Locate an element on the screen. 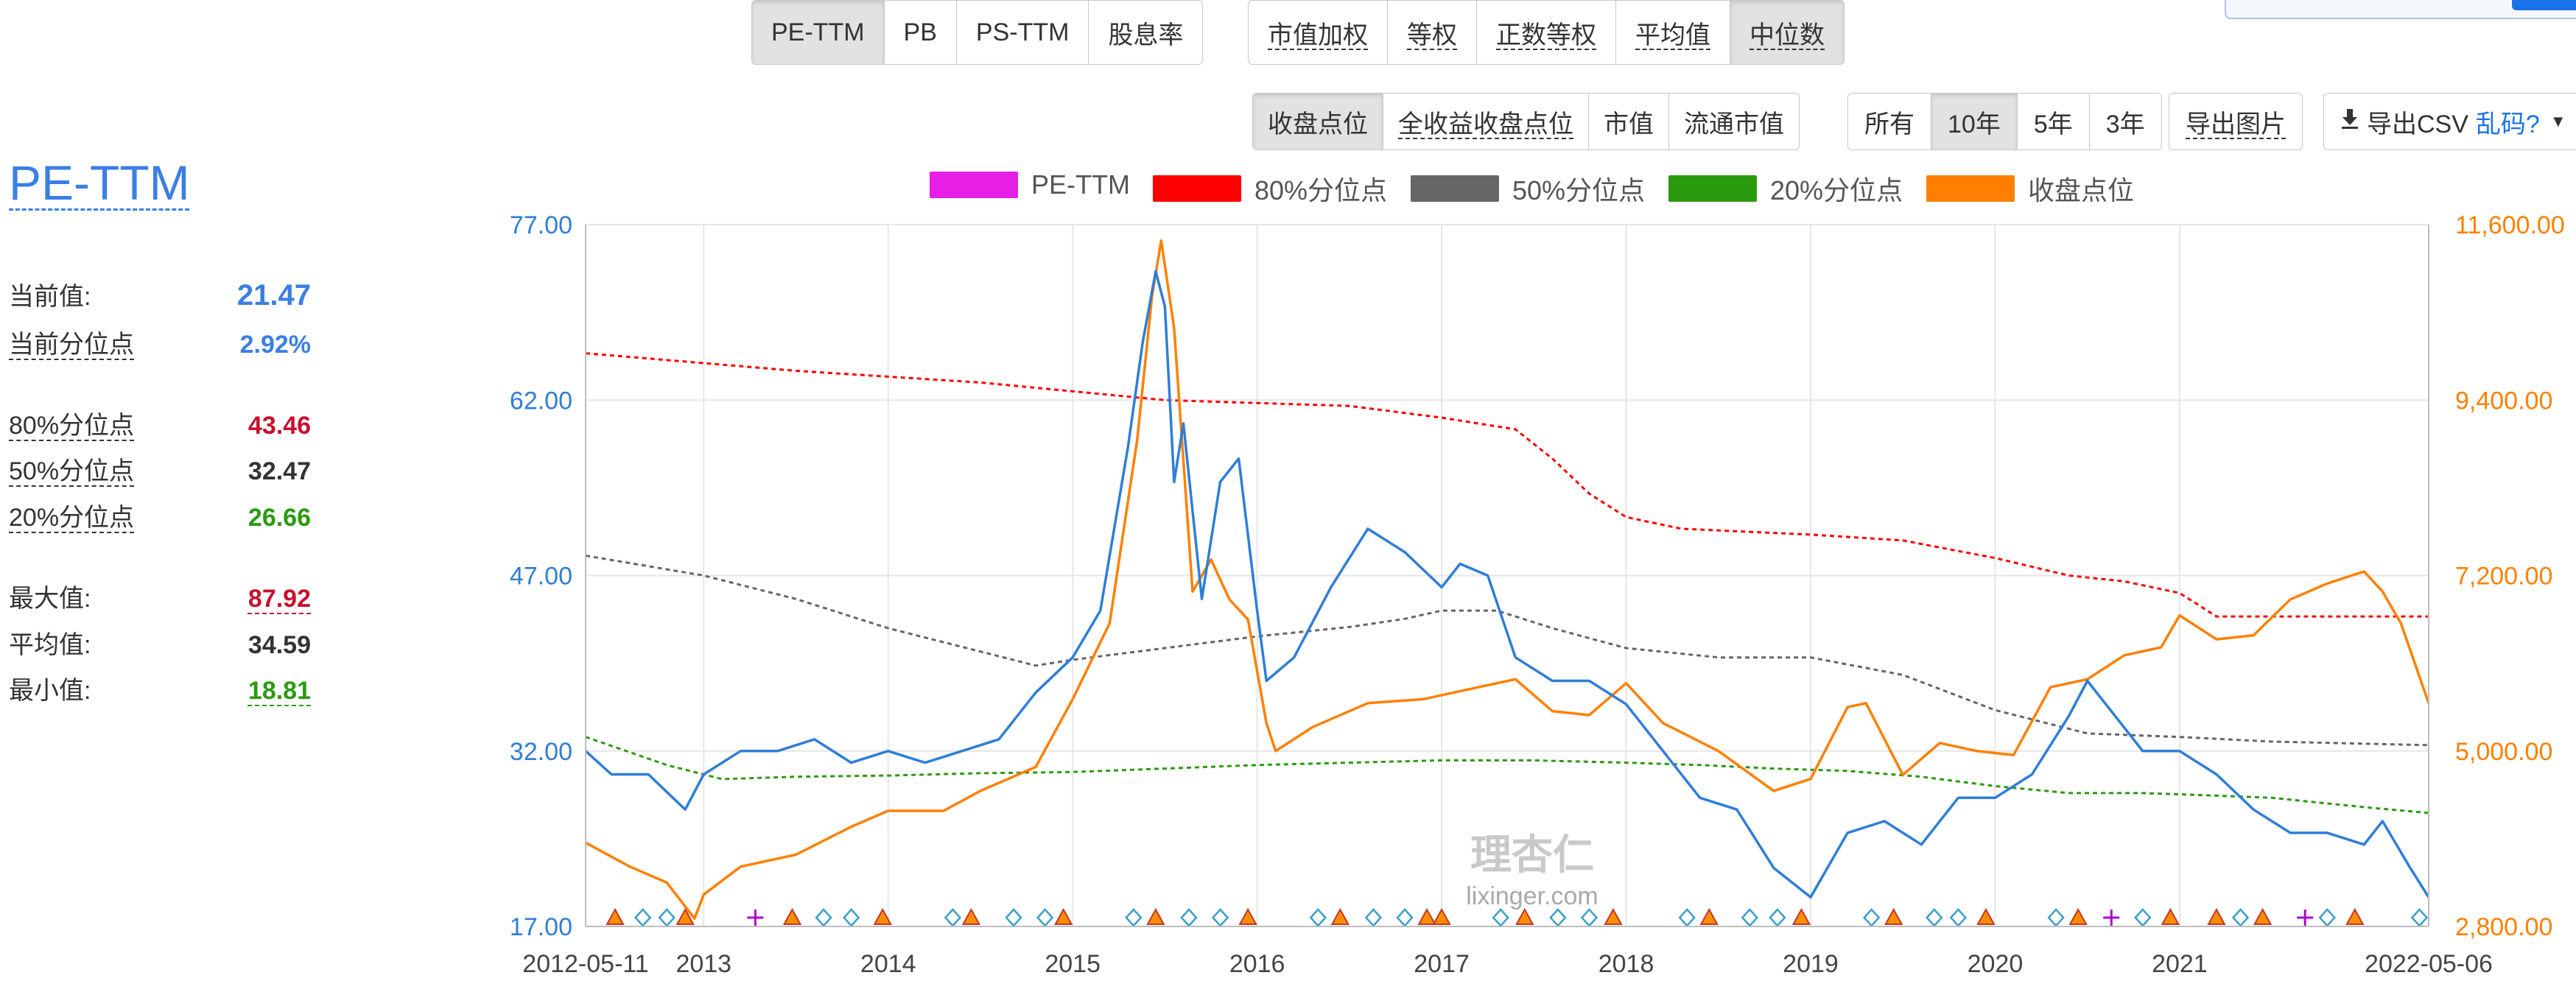  chart-legend: PE-TTM 80%分位点 50%分位点 20%分位点 收盘点位 is located at coordinates (1288, 187).